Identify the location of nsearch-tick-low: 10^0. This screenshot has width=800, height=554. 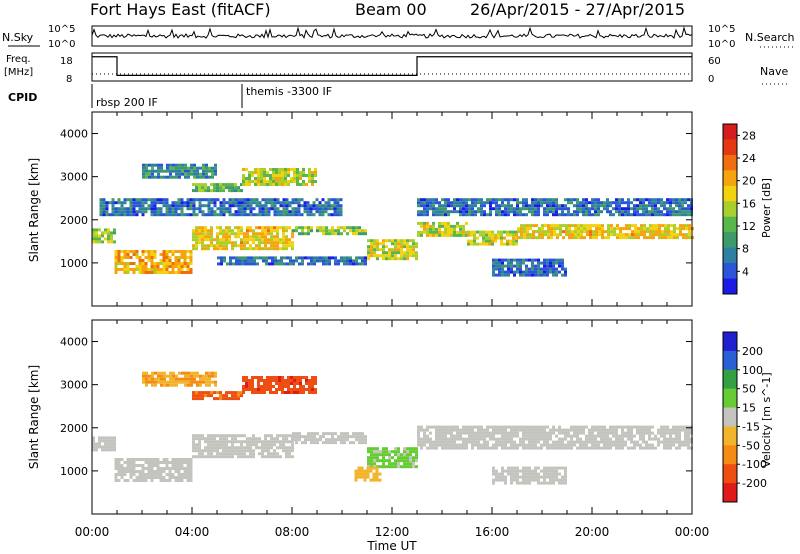
(721, 44).